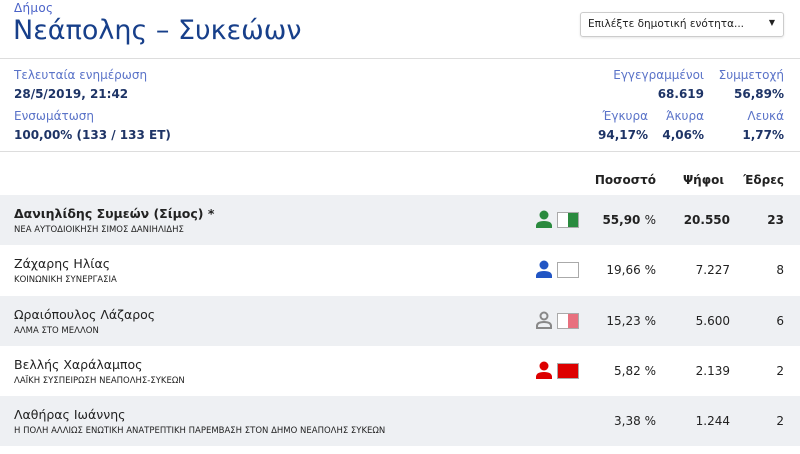 This screenshot has width=800, height=454. Describe the element at coordinates (625, 116) in the screenshot. I see `valid-label: Έγκυρα` at that location.